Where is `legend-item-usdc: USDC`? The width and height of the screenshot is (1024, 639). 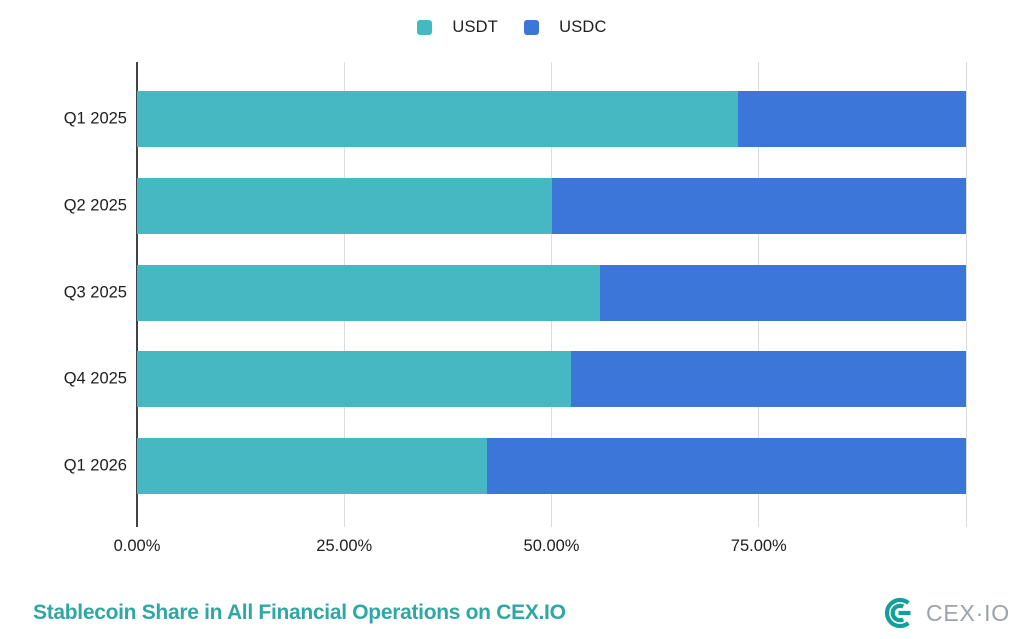 legend-item-usdc: USDC is located at coordinates (565, 27).